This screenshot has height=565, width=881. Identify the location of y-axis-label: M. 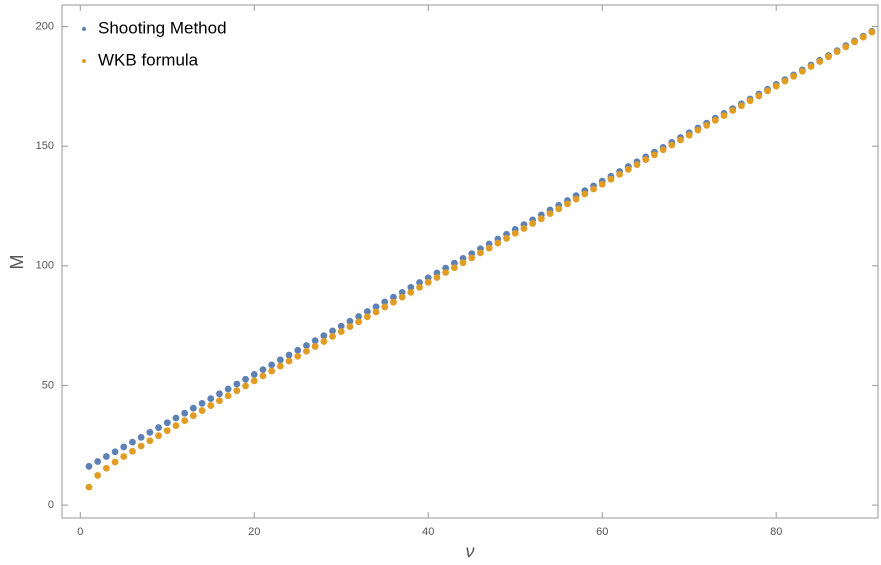
(17, 262).